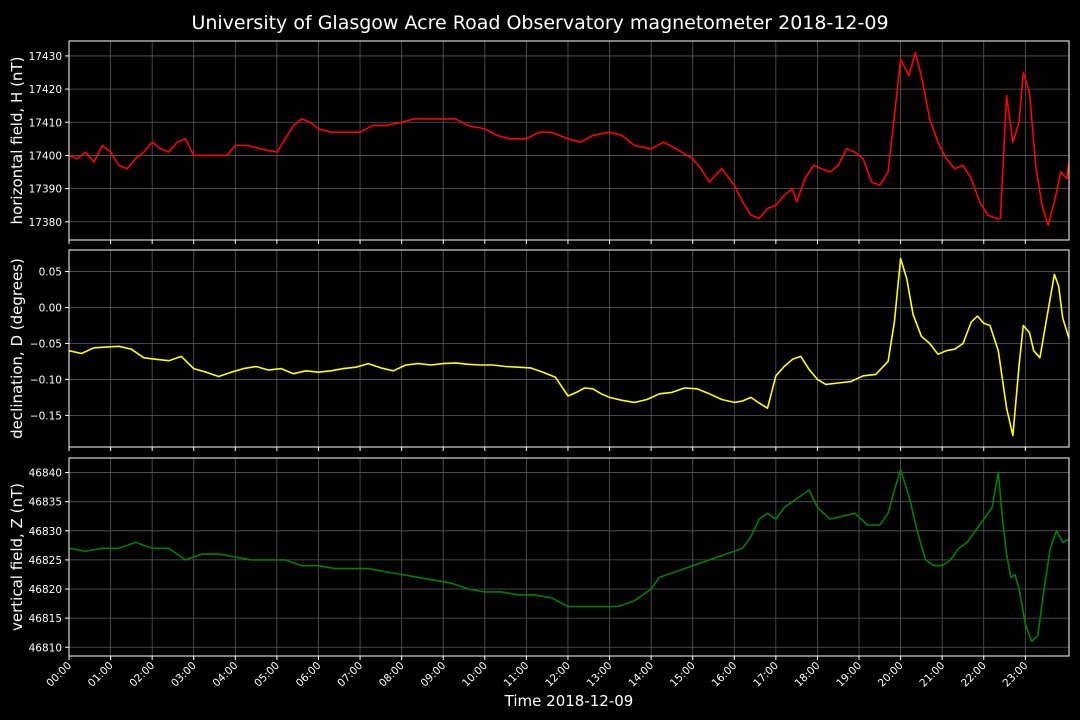 The image size is (1080, 720). Describe the element at coordinates (45, 123) in the screenshot. I see `y-tick-label: 17410` at that location.